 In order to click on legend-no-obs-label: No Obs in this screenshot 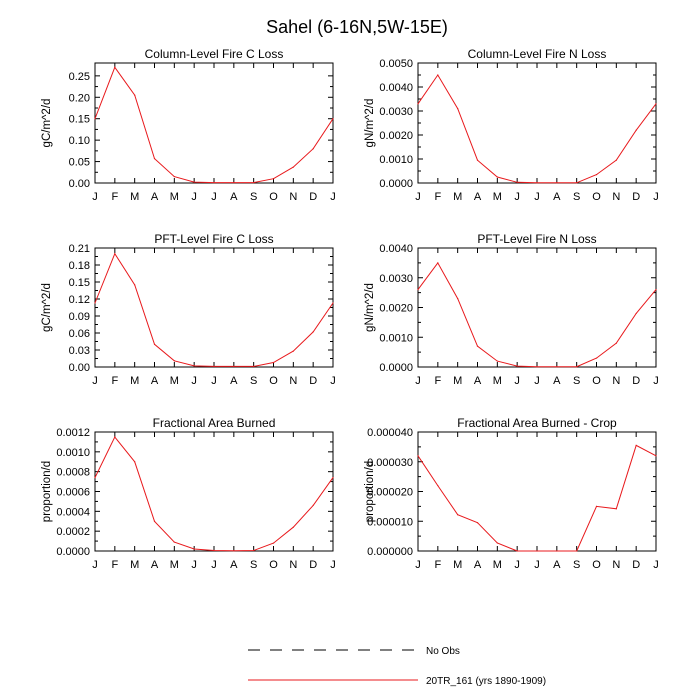, I will do `click(443, 651)`.